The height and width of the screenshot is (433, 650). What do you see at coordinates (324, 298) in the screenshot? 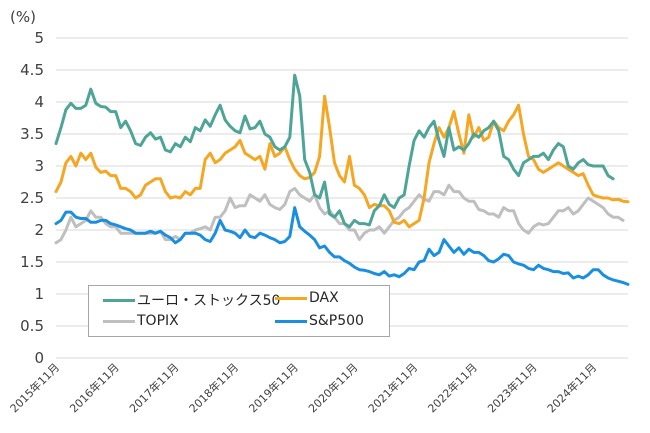
I see `legend-label-dax: DAX` at bounding box center [324, 298].